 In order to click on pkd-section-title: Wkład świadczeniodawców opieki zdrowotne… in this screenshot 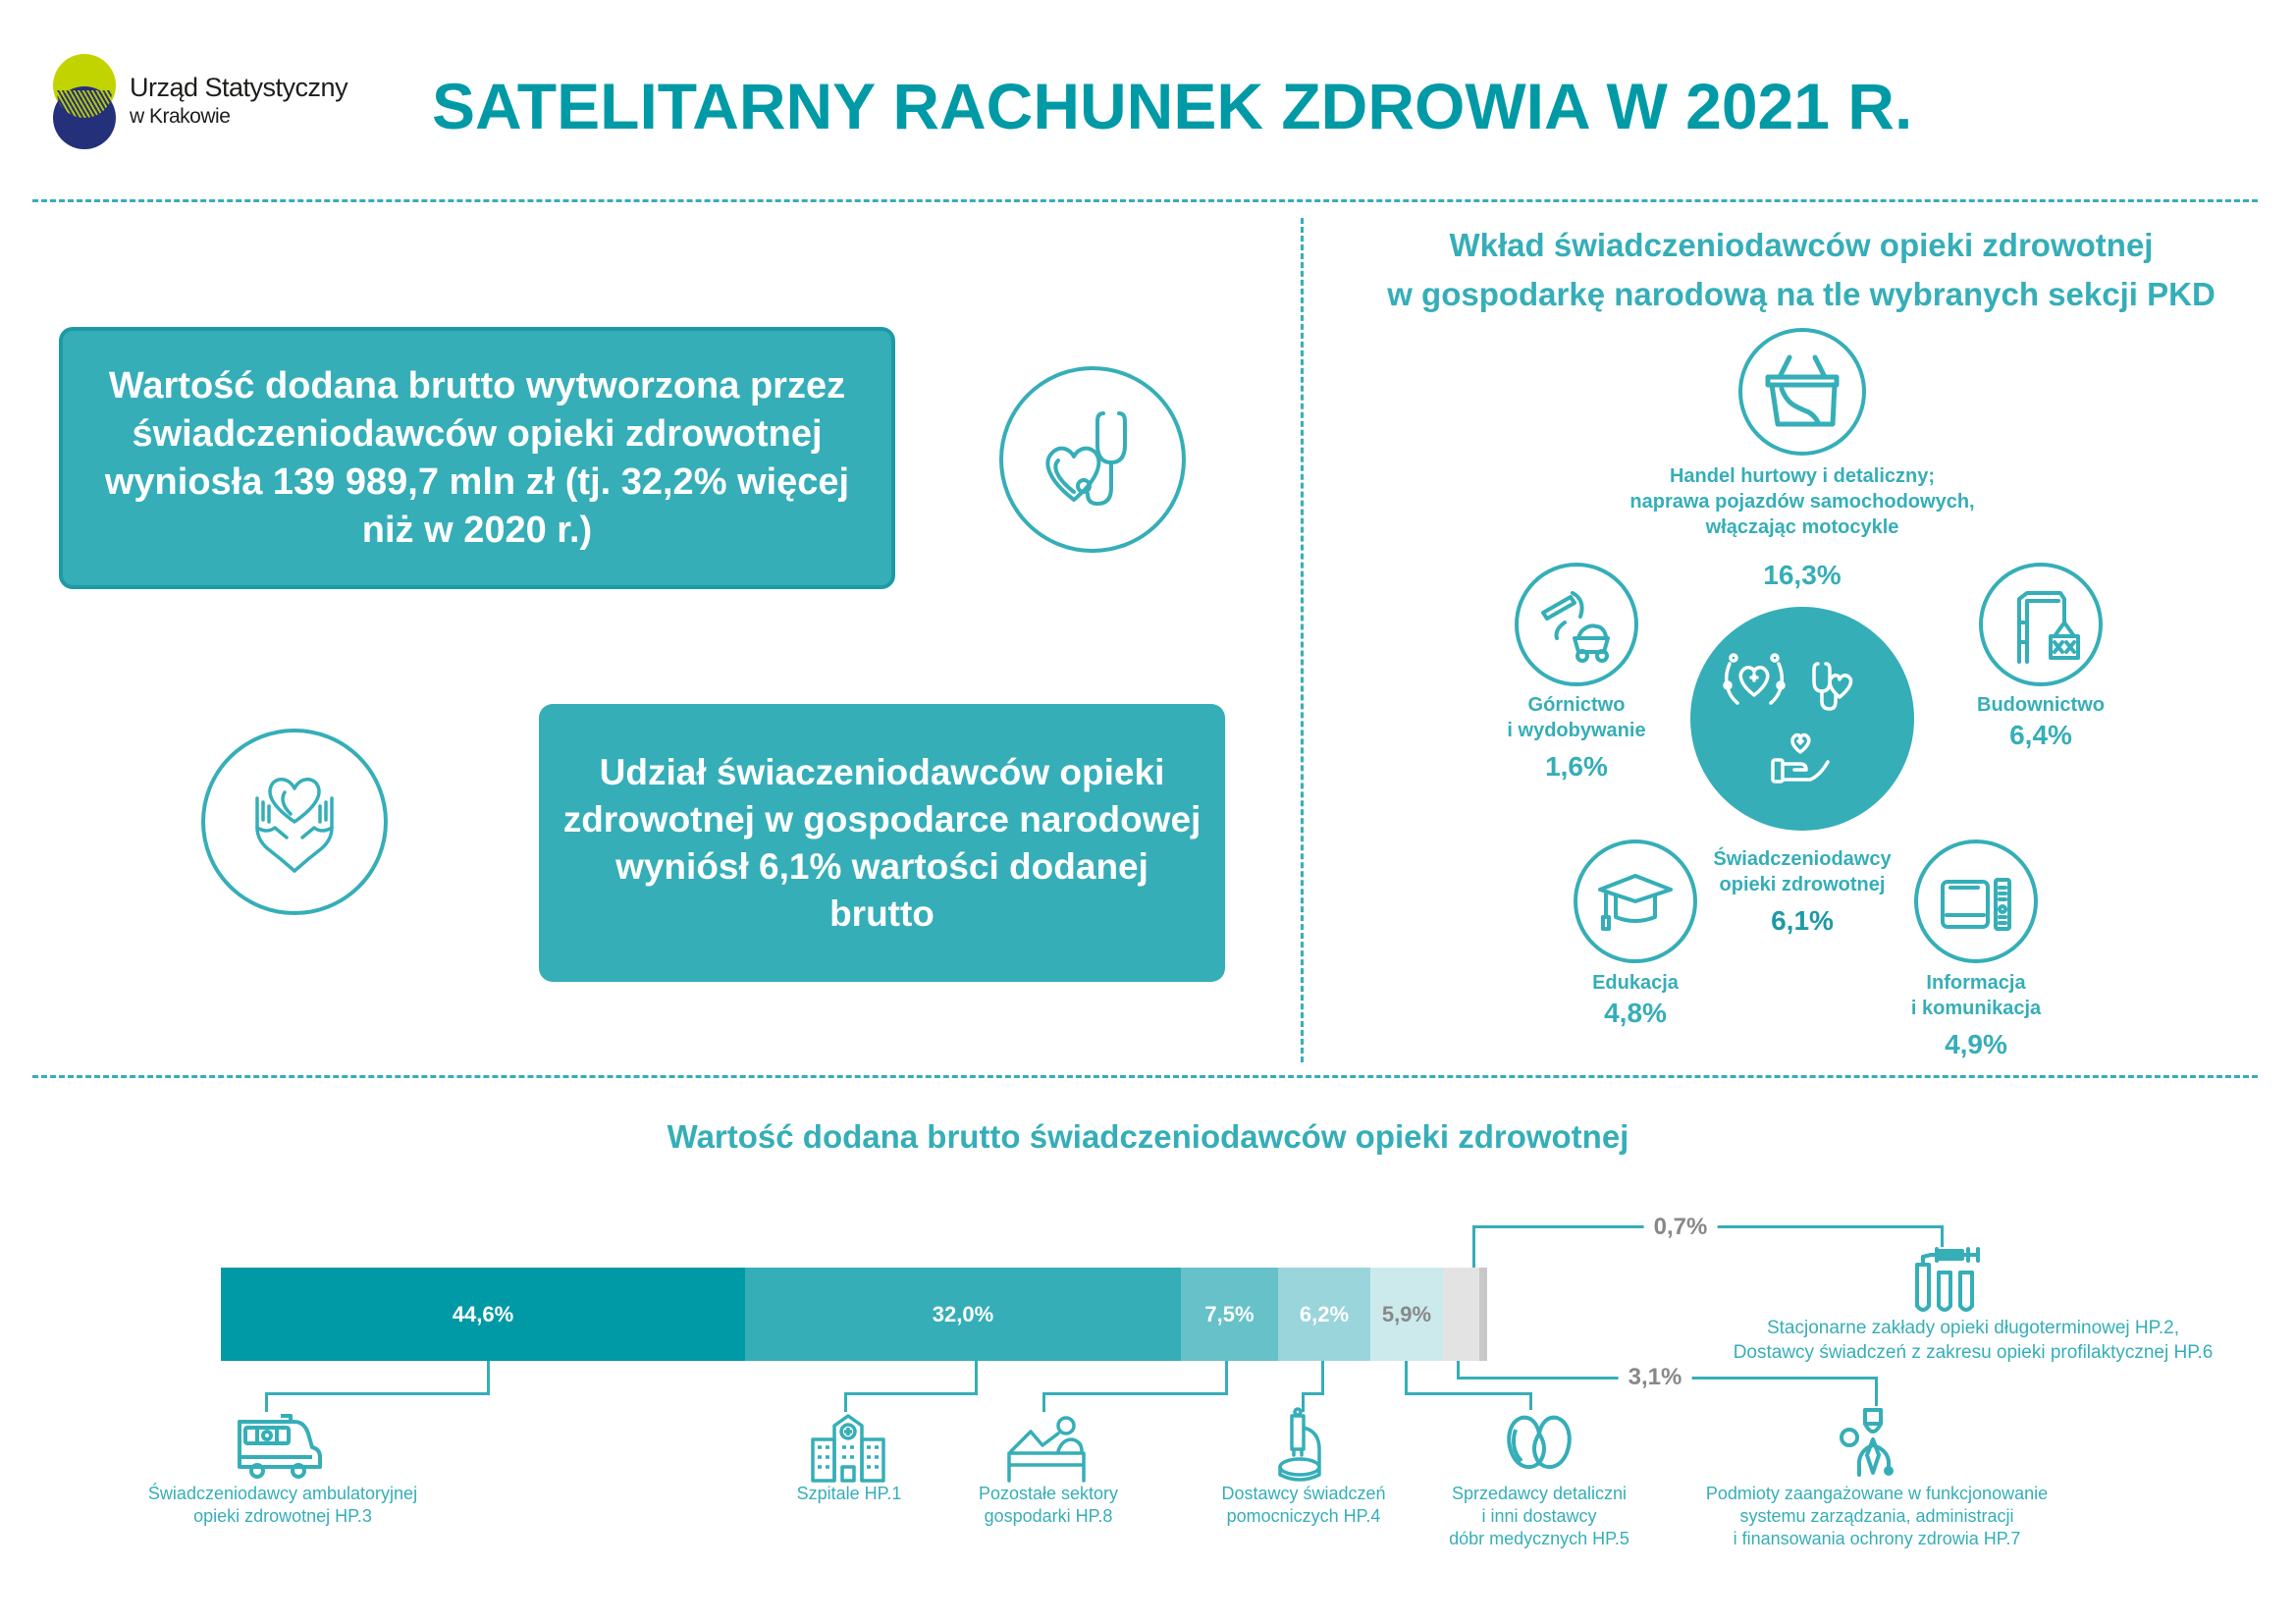, I will do `click(1801, 270)`.